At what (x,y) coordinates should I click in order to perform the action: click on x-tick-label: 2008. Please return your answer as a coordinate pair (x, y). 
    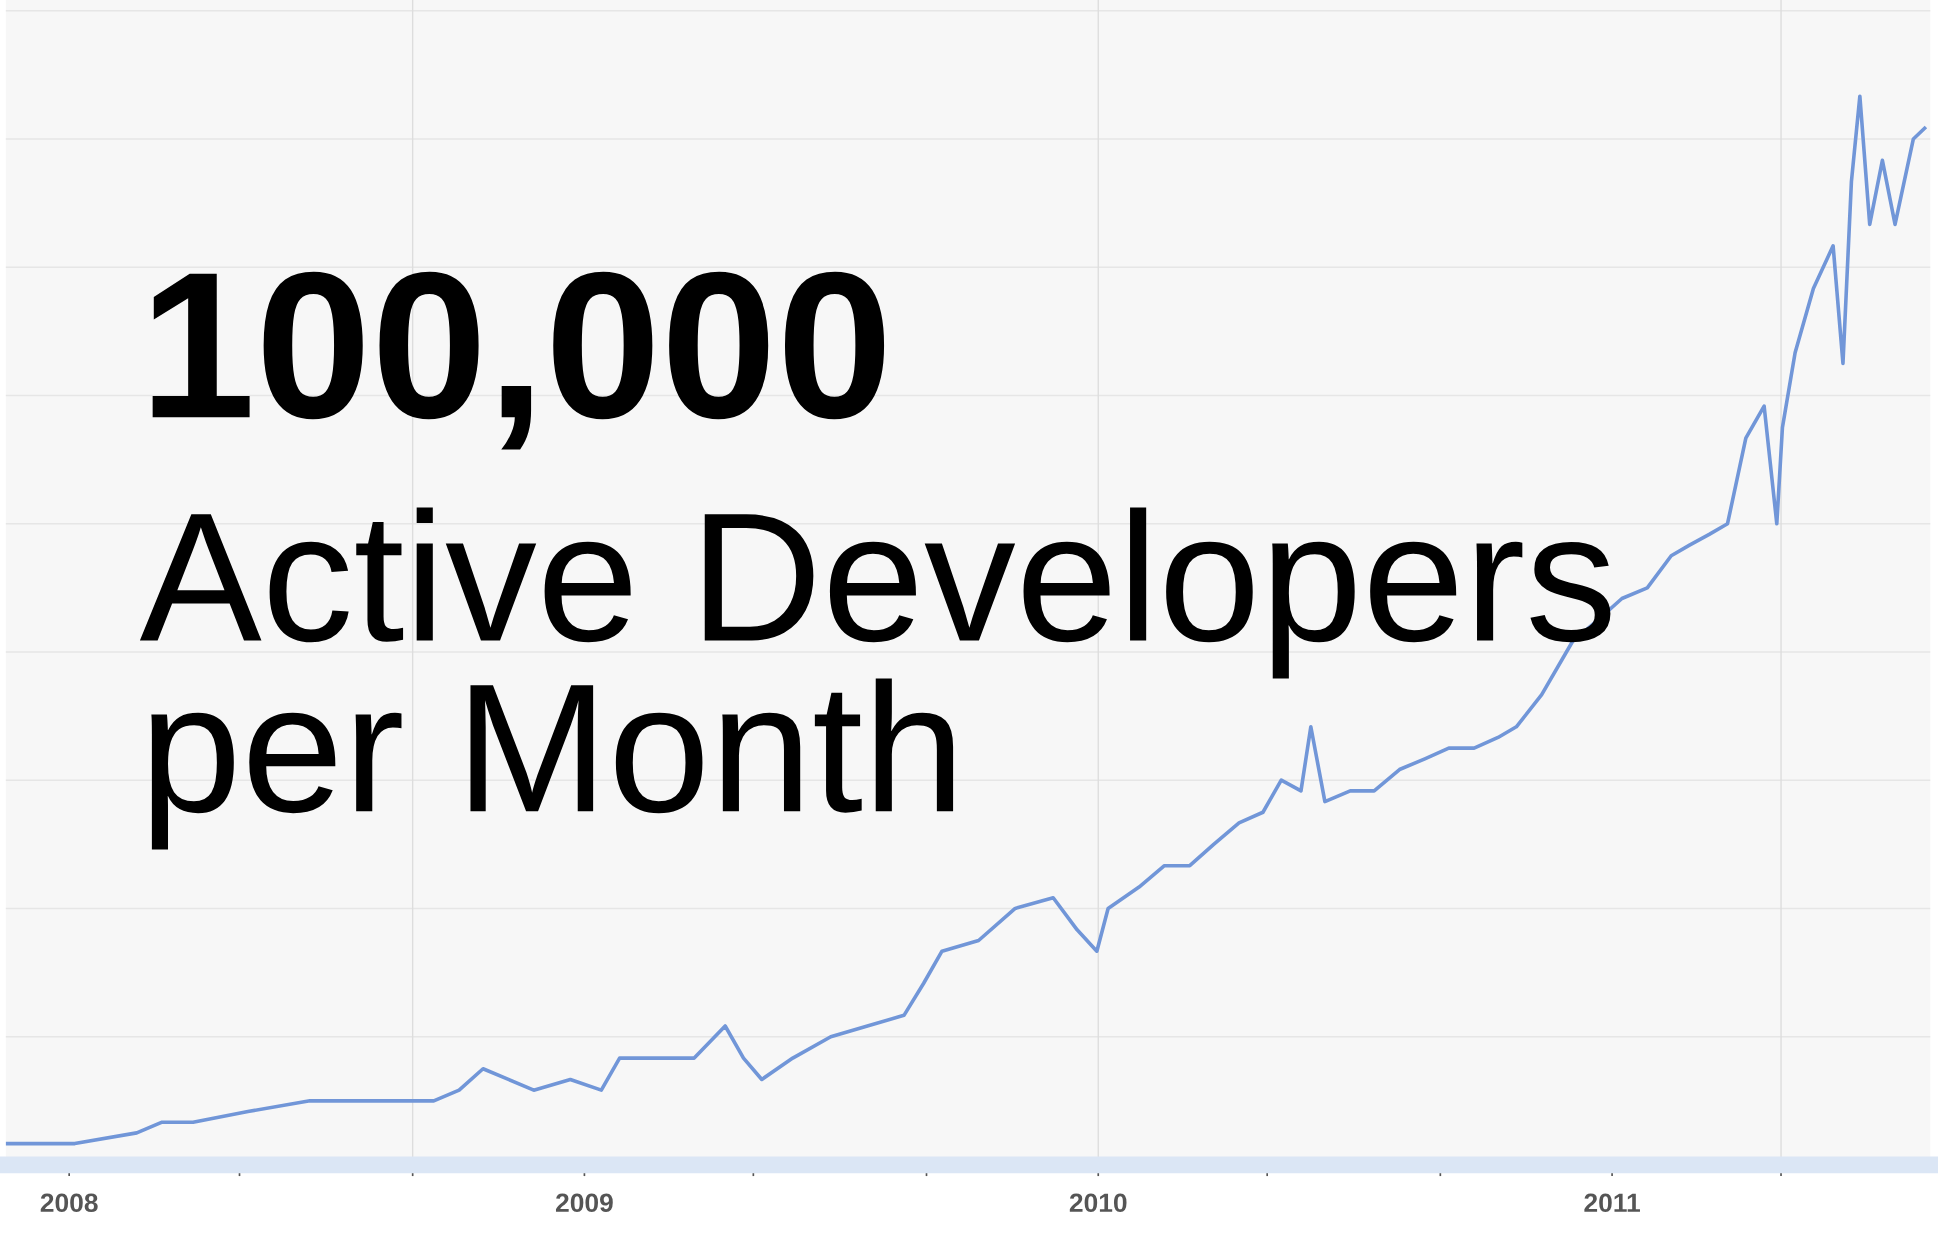
    Looking at the image, I should click on (69, 1203).